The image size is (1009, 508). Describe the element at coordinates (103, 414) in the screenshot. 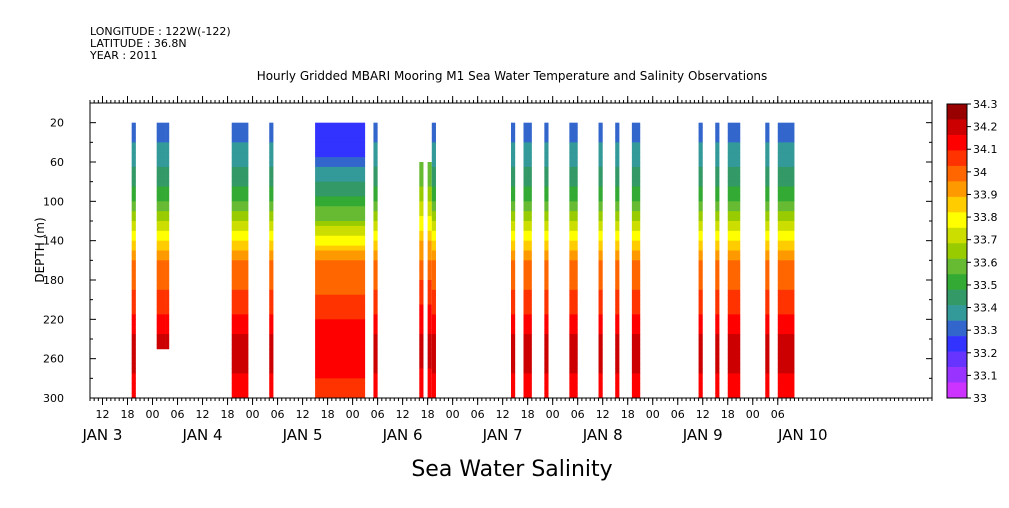

I see `x-tick-label: 12` at that location.